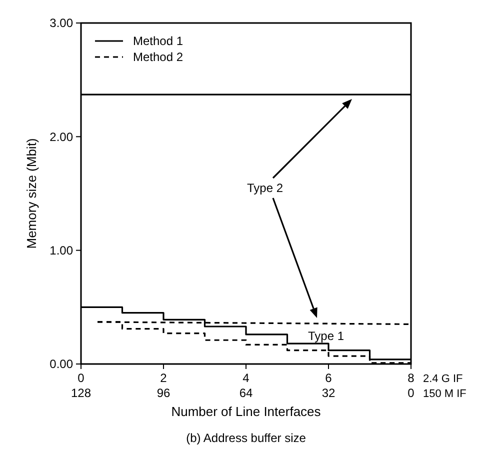  What do you see at coordinates (265, 188) in the screenshot?
I see `annotation: Type 2` at bounding box center [265, 188].